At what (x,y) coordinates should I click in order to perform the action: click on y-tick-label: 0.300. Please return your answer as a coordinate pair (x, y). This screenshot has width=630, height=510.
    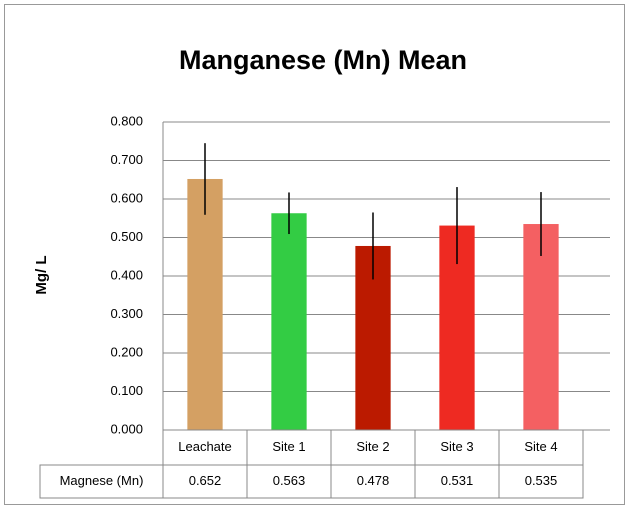
    Looking at the image, I should click on (126, 313).